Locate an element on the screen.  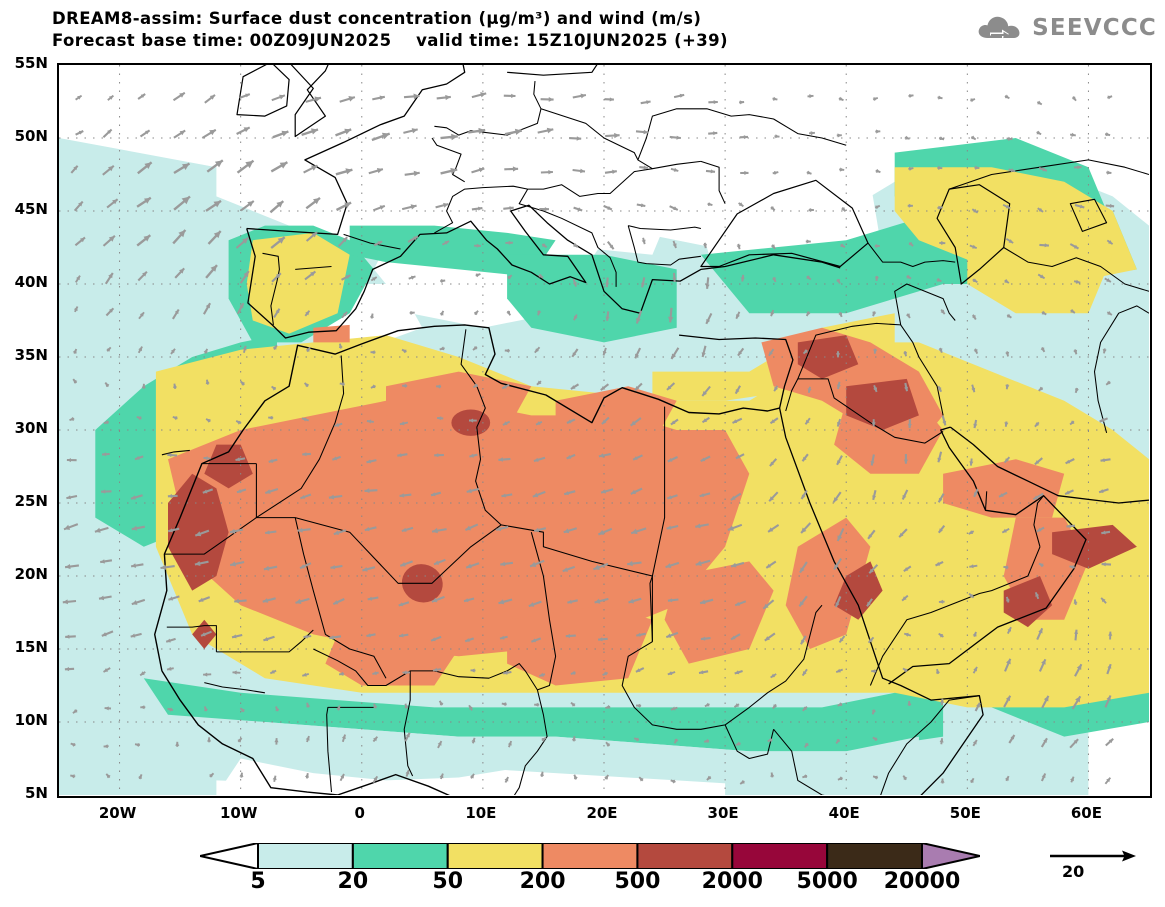
colorbar is located at coordinates (590, 856).